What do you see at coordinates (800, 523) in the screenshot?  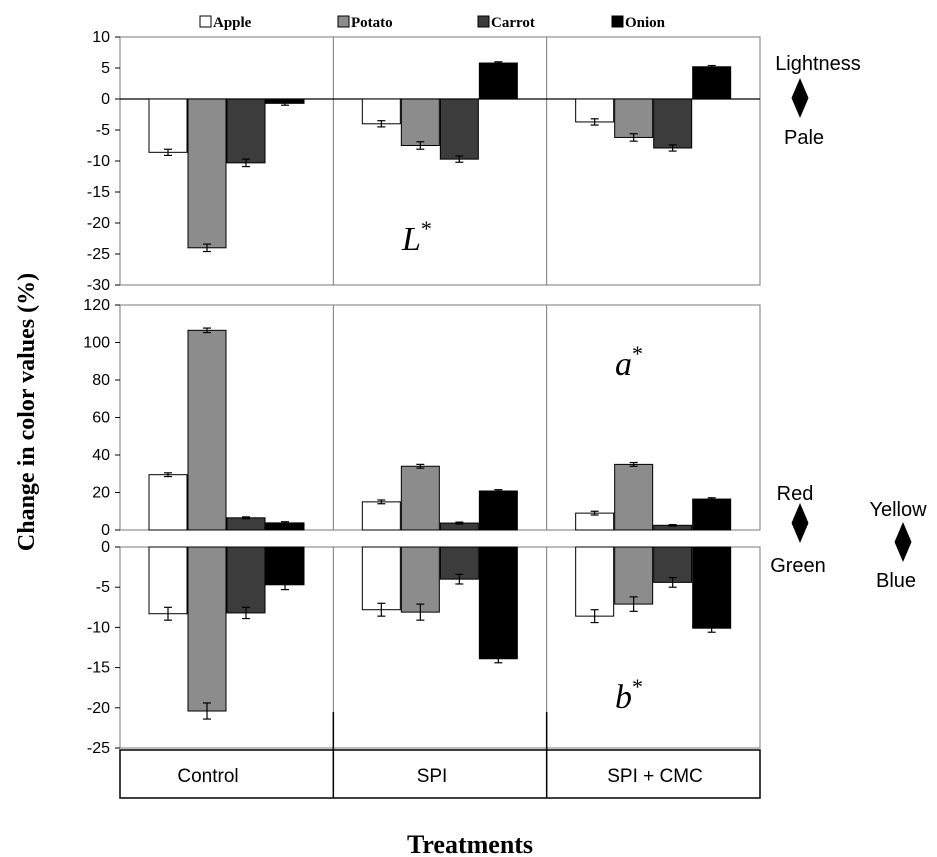 I see `red-green-diamond` at bounding box center [800, 523].